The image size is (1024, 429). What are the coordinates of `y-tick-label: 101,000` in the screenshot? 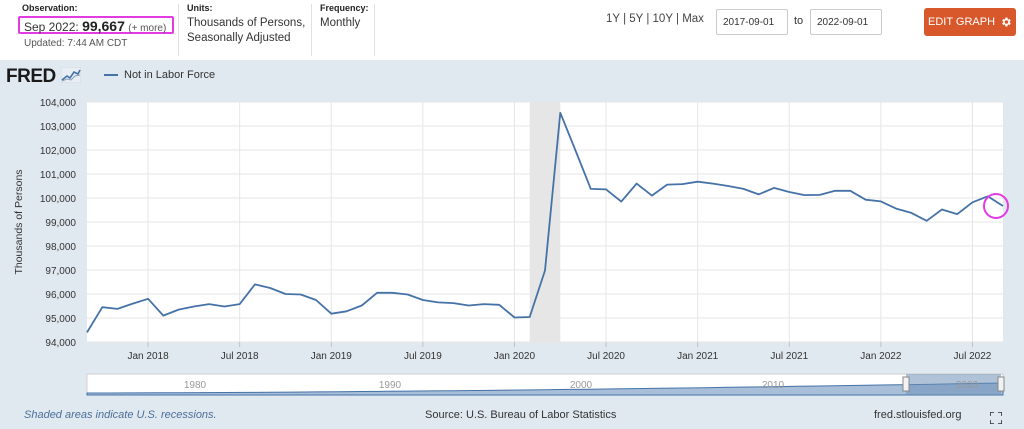 It's located at (58, 175).